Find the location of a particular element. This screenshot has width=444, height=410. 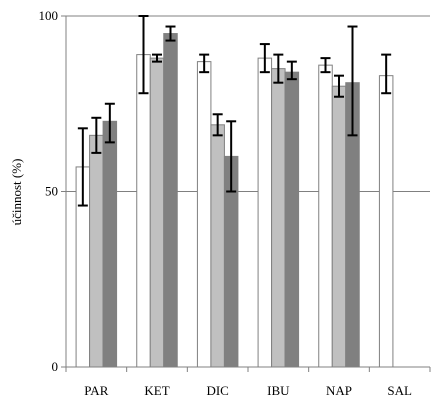

y-tick-label-50: 50 is located at coordinates (51, 191).